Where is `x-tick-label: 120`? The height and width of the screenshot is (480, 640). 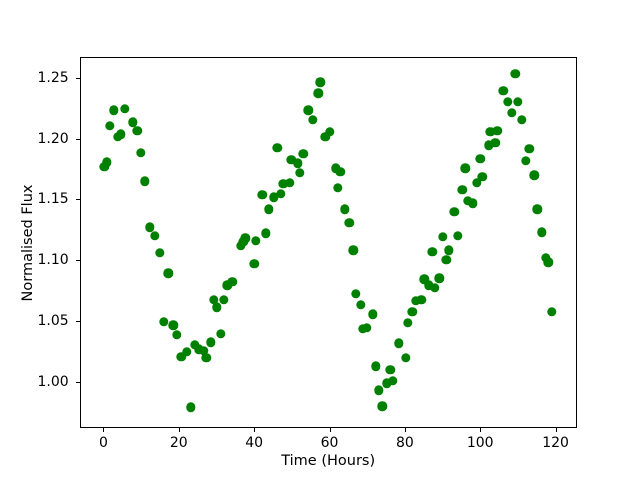
x-tick-label: 120 is located at coordinates (555, 442).